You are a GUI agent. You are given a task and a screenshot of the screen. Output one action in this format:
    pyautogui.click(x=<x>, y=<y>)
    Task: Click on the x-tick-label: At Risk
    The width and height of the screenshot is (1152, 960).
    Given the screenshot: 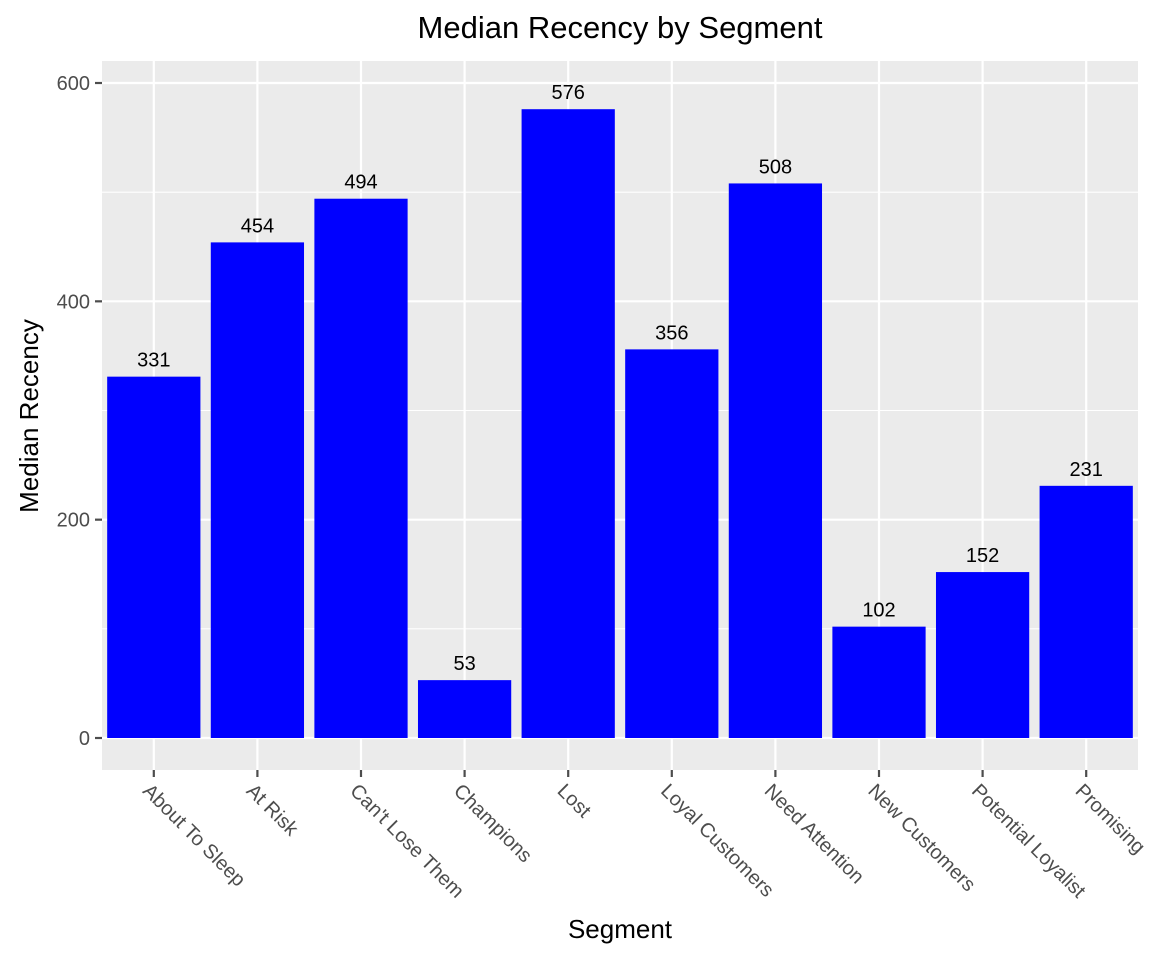 What is the action you would take?
    pyautogui.click(x=272, y=810)
    